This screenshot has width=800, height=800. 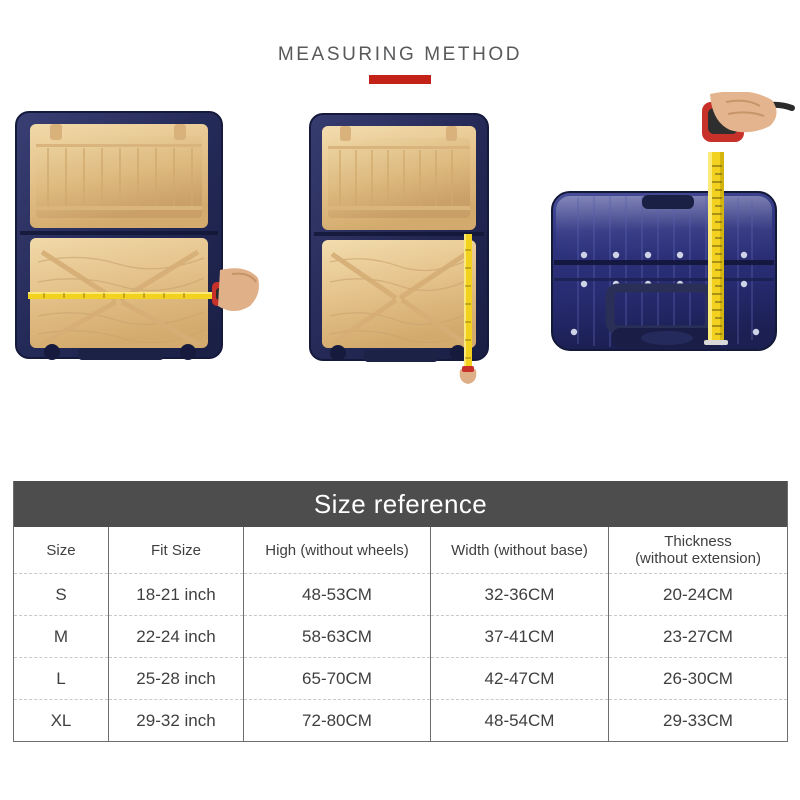 I want to click on column-header-thickness-line2: (without extension), so click(x=698, y=558).